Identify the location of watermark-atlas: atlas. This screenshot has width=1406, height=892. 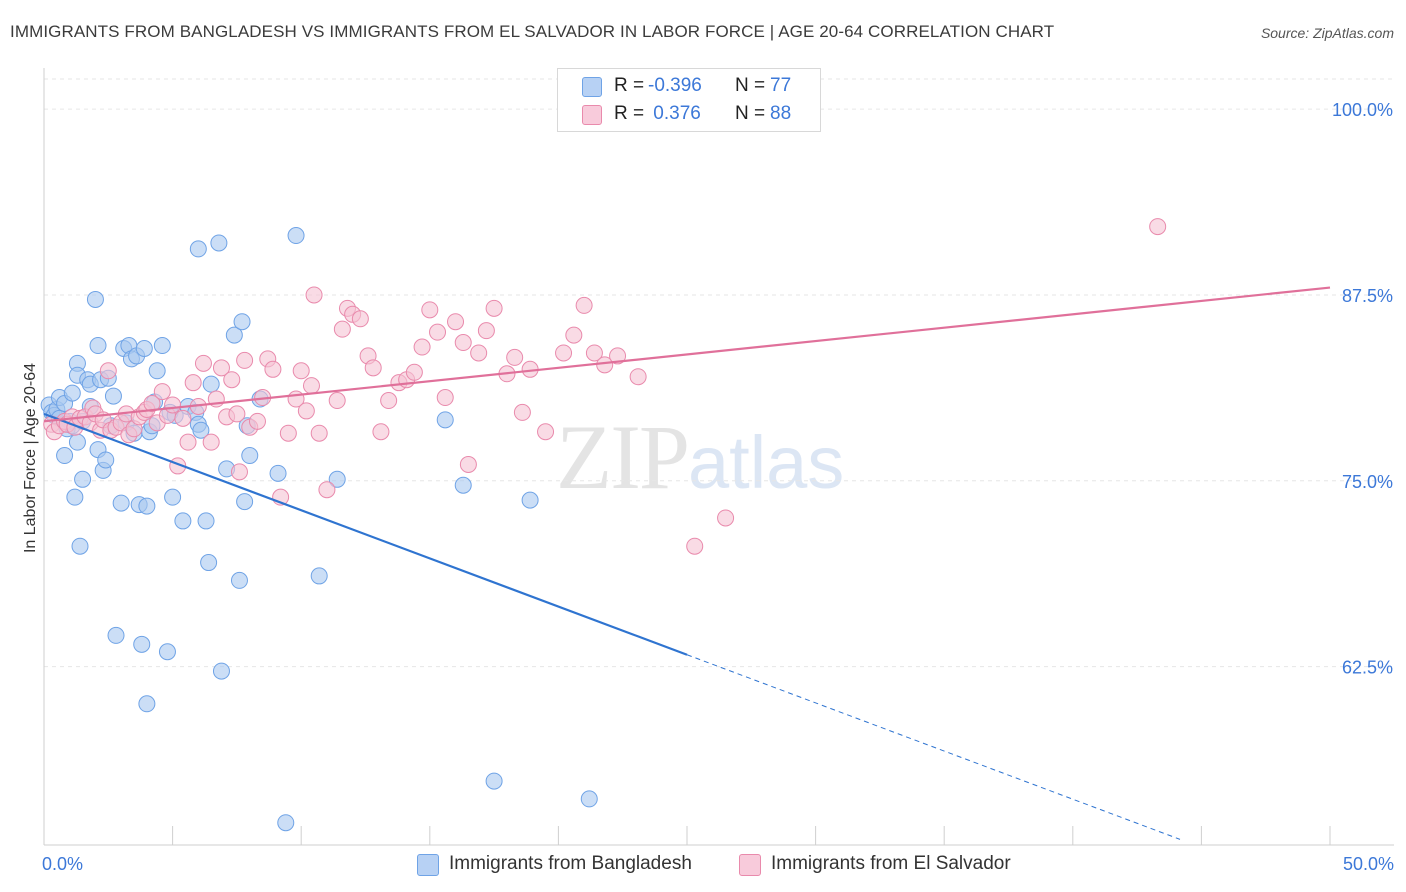
(766, 462).